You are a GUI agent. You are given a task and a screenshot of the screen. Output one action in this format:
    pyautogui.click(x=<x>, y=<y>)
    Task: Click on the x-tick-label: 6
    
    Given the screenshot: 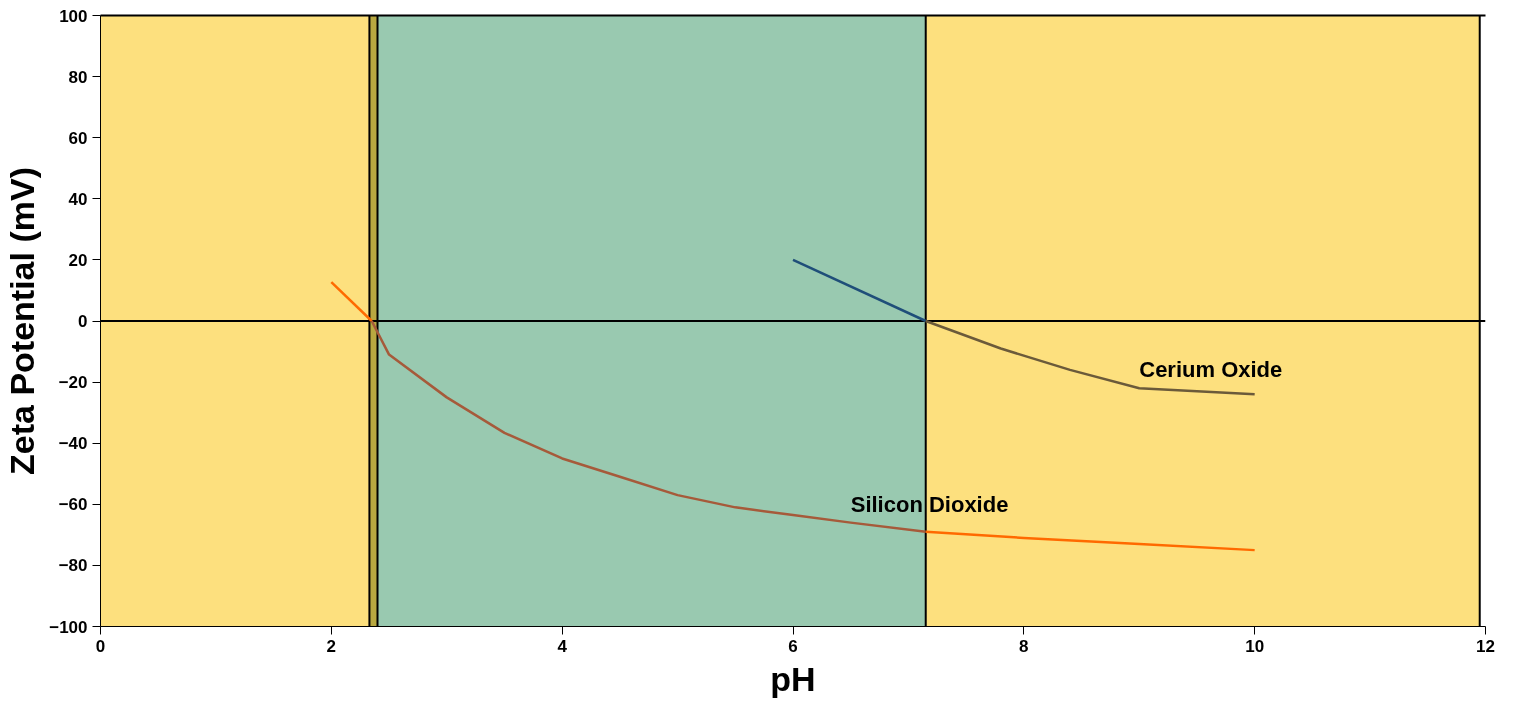 What is the action you would take?
    pyautogui.click(x=793, y=646)
    